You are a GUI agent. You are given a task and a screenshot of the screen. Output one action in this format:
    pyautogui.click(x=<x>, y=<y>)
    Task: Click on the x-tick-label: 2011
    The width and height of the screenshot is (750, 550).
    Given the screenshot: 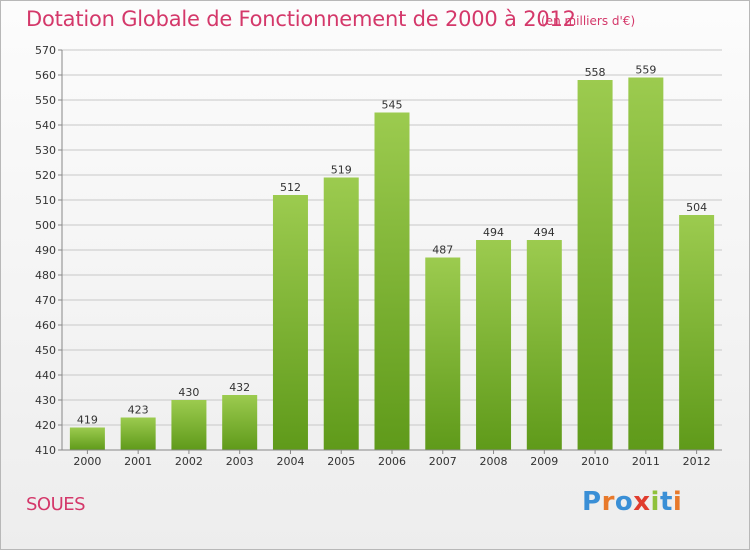 What is the action you would take?
    pyautogui.click(x=646, y=461)
    